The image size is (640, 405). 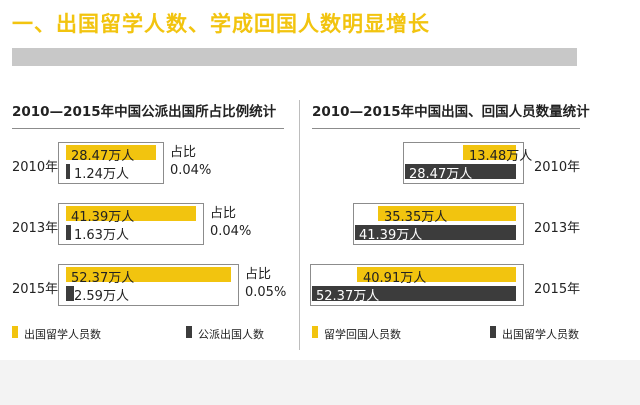 What do you see at coordinates (101, 235) in the screenshot?
I see `bar-value-label: 1.63万人` at bounding box center [101, 235].